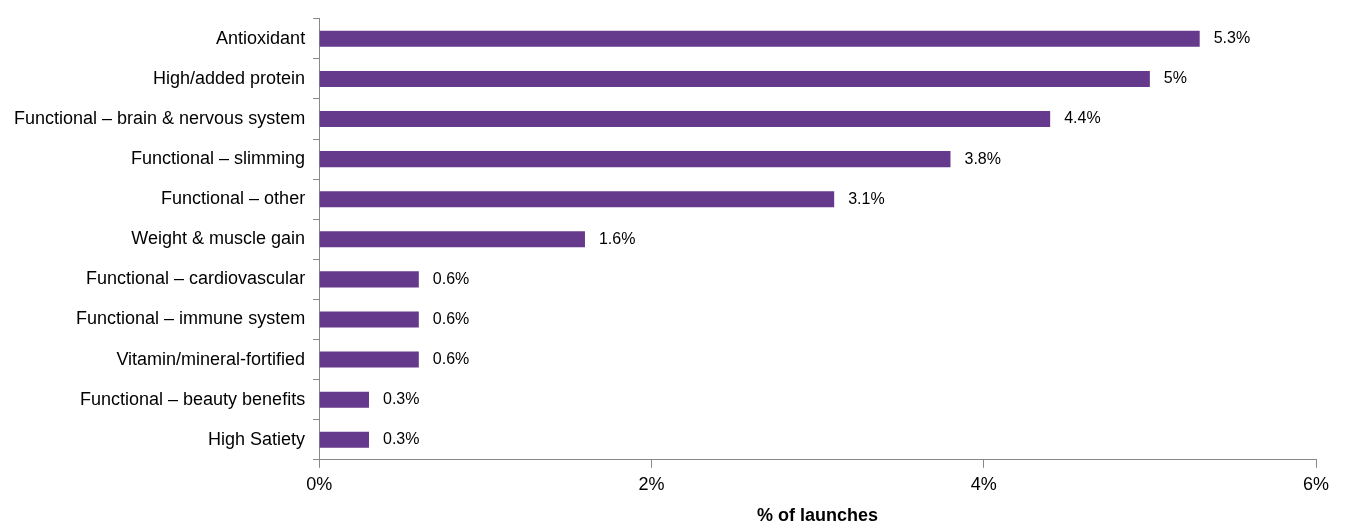 This screenshot has width=1346, height=531. I want to click on y-tick-label: Functional – cardiovascular, so click(196, 278).